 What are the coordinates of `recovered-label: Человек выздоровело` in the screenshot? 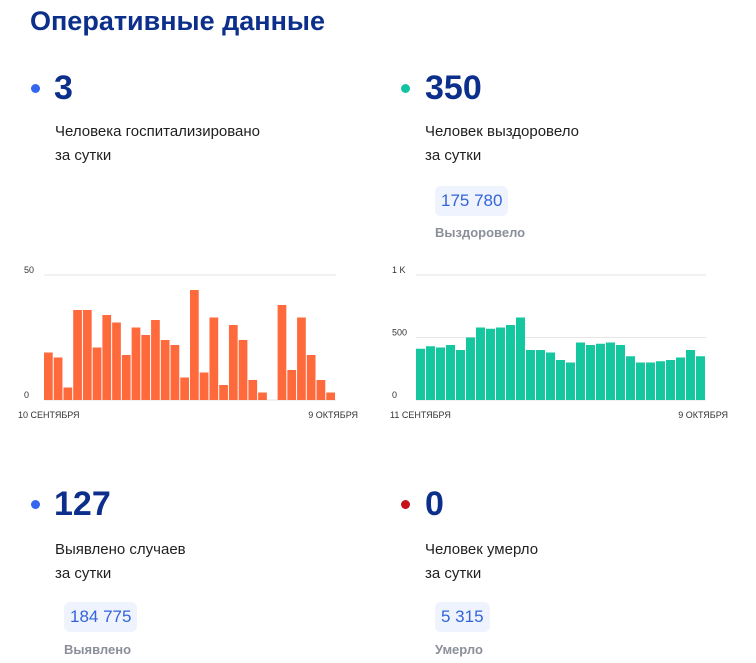 It's located at (502, 131).